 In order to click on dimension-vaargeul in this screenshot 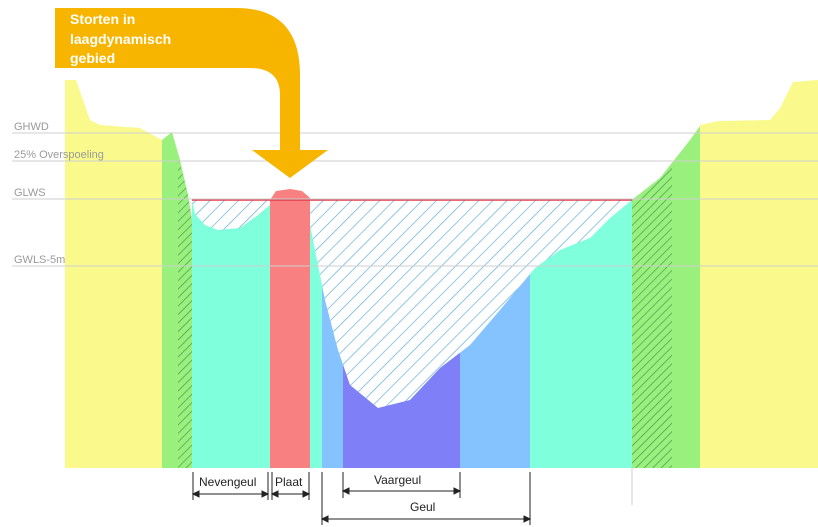, I will do `click(401, 485)`.